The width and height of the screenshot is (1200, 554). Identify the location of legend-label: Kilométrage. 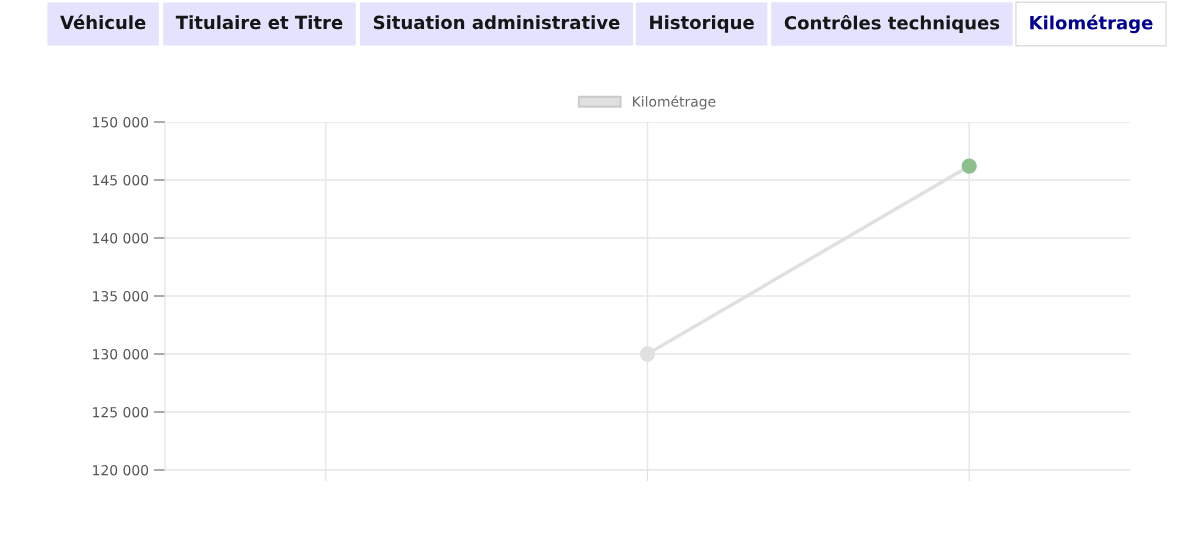
(674, 102).